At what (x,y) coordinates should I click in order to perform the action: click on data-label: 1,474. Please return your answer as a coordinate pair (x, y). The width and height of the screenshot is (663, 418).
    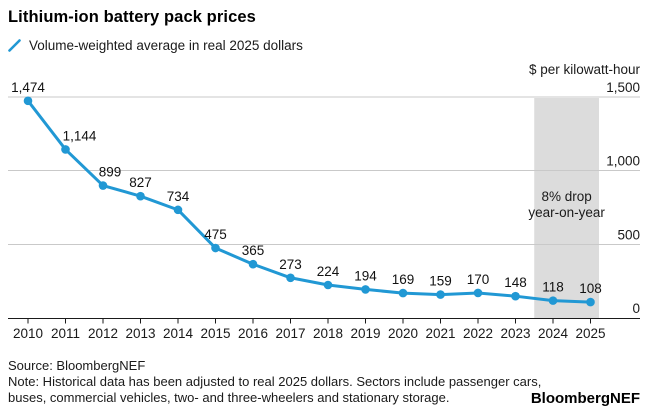
    Looking at the image, I should click on (28, 87).